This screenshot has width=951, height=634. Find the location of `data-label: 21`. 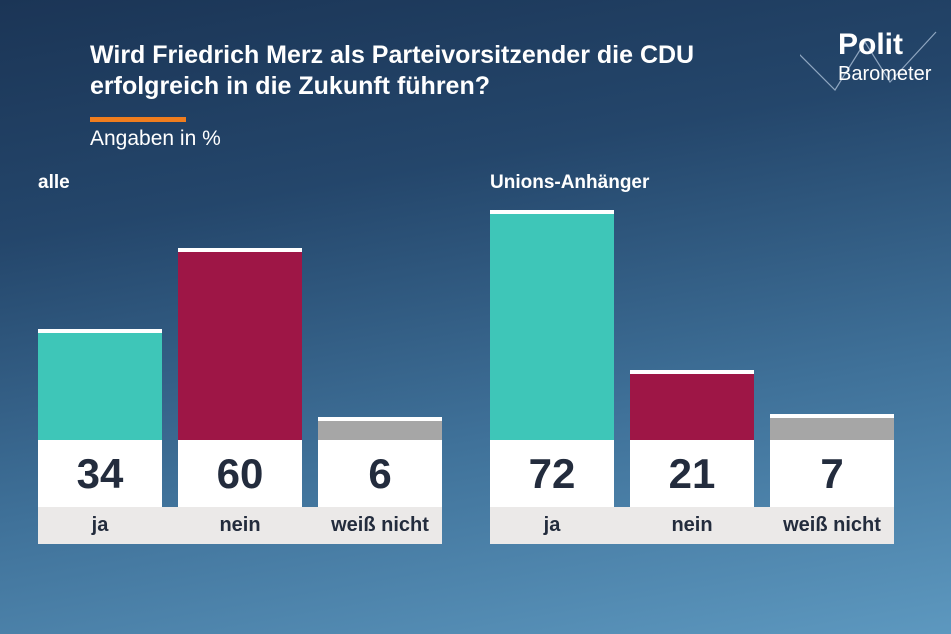

data-label: 21 is located at coordinates (692, 473).